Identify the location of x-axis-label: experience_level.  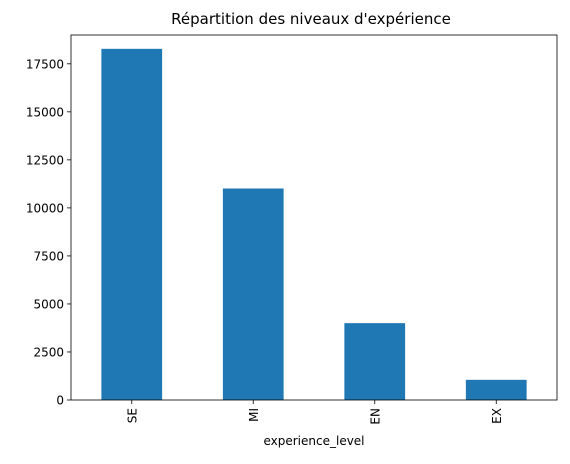
(313, 441).